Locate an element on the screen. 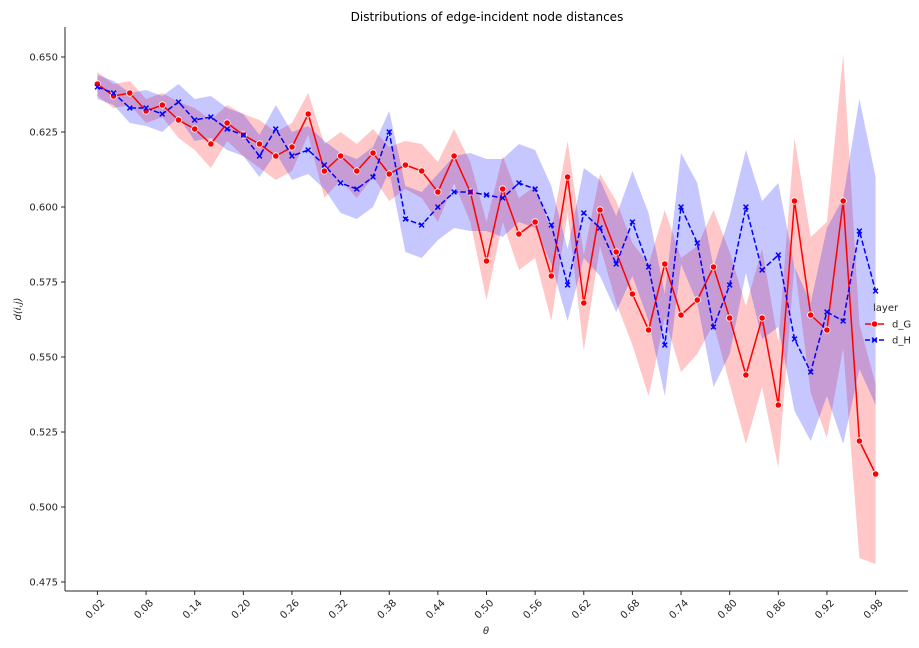  legend-label-d-h: d_H is located at coordinates (901, 341).